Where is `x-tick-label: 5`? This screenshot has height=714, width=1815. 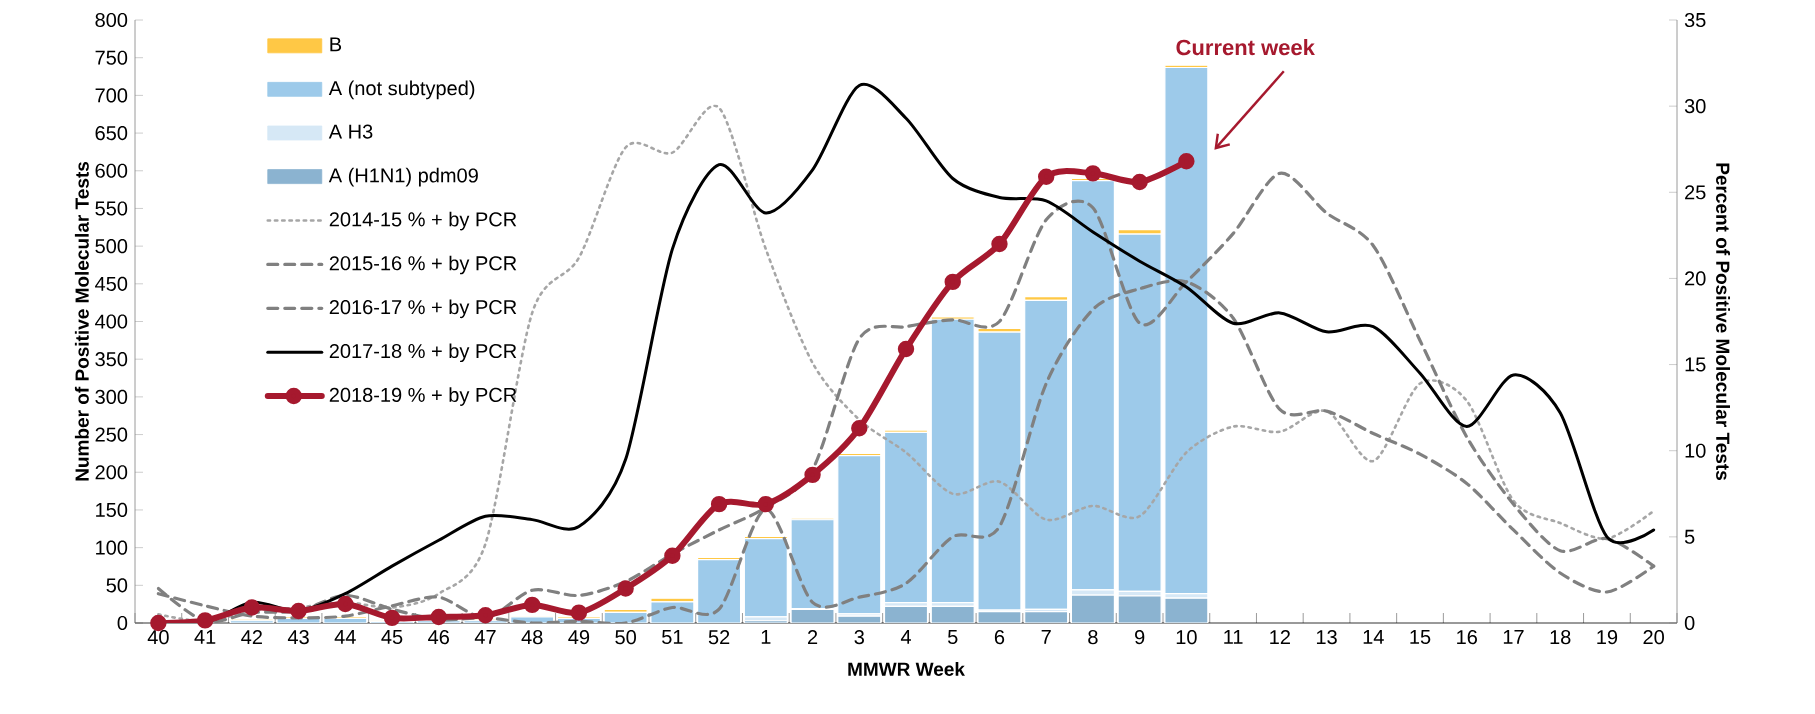
x-tick-label: 5 is located at coordinates (952, 637).